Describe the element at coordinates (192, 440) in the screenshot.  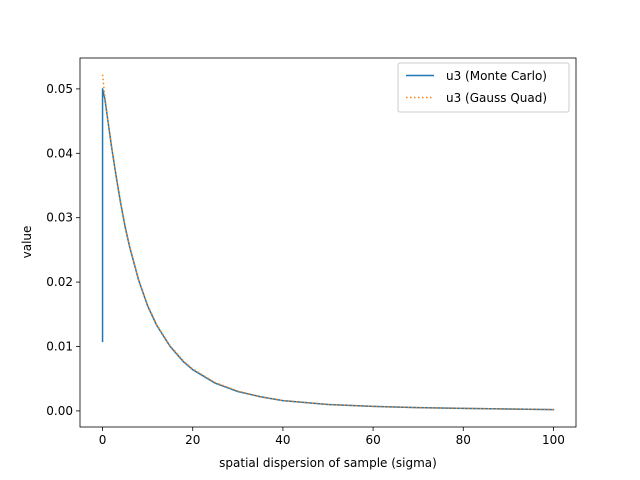
I see `x-tick-label: 20` at that location.